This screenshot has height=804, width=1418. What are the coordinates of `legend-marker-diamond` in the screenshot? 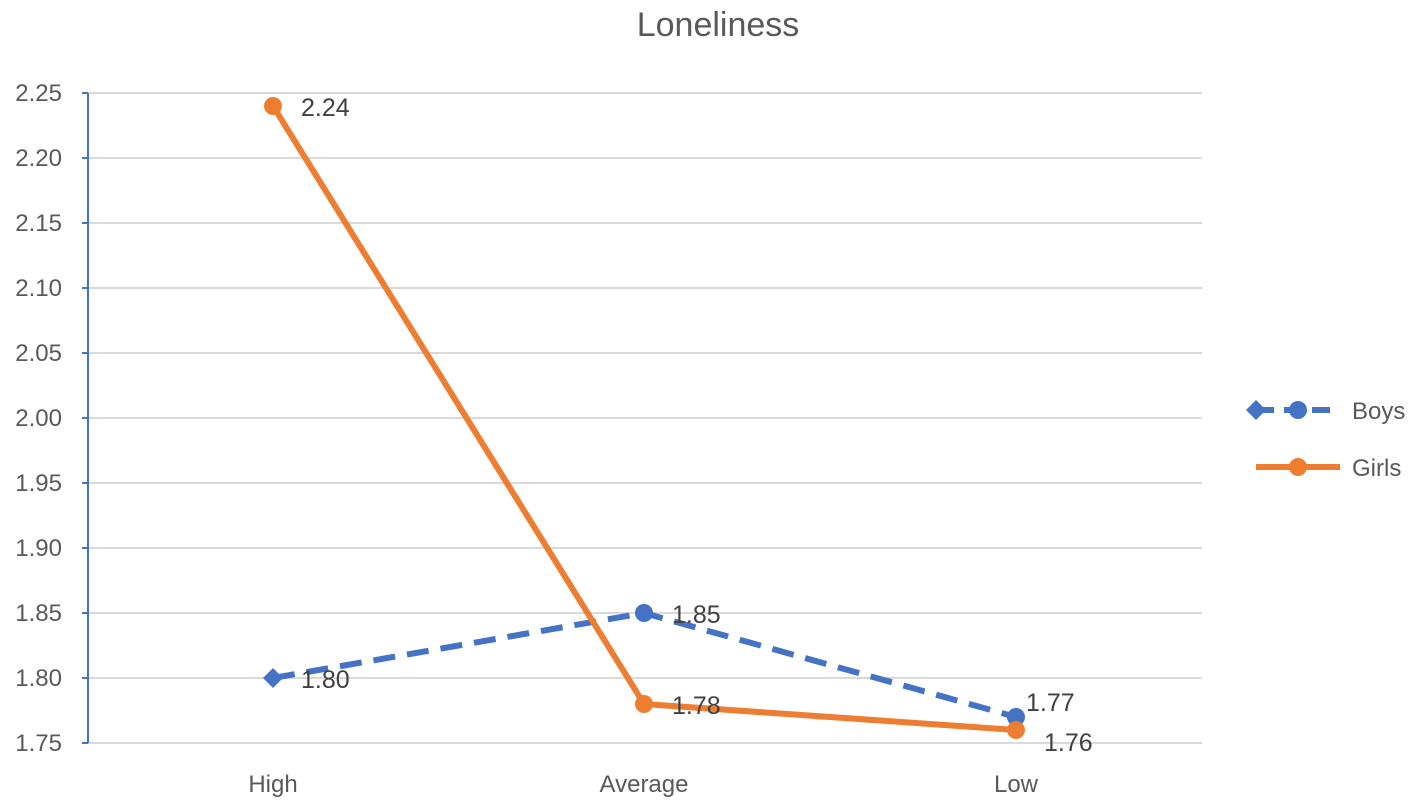 It's located at (1256, 410).